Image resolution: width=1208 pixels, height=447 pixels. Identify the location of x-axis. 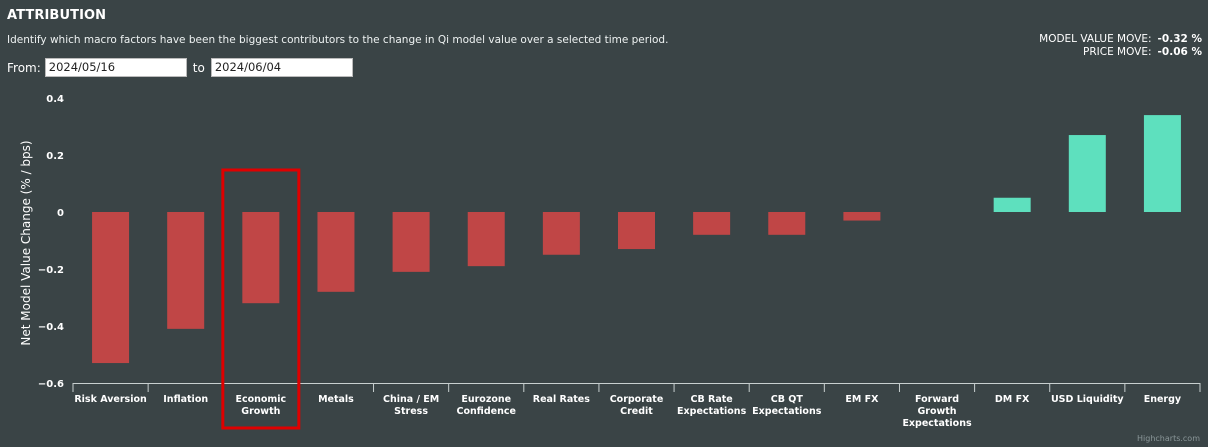
(636, 387).